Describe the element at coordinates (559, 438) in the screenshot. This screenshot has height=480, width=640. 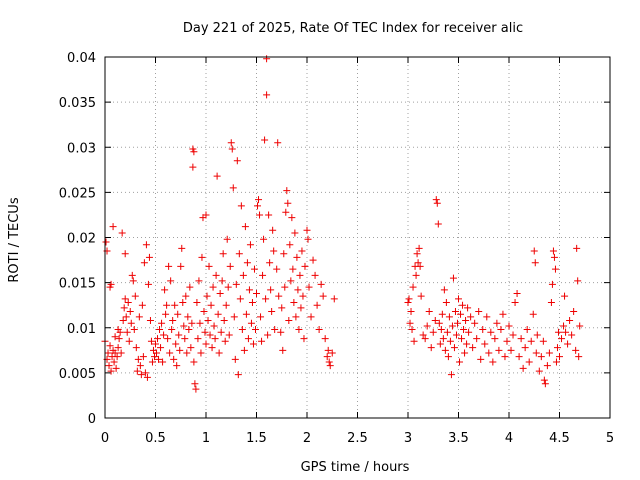
I see `x-tick-label: 4.5` at that location.